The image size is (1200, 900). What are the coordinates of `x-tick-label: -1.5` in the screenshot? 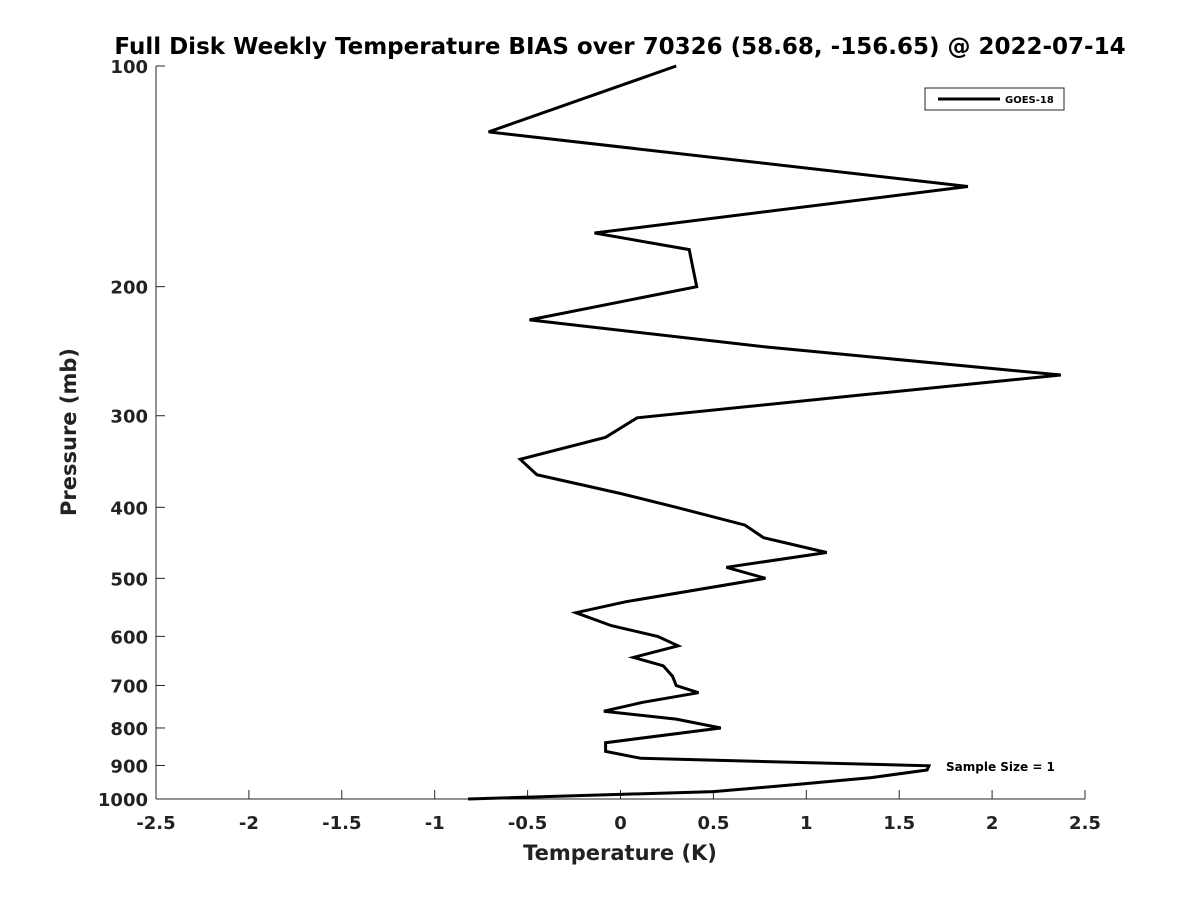 It's located at (341, 823).